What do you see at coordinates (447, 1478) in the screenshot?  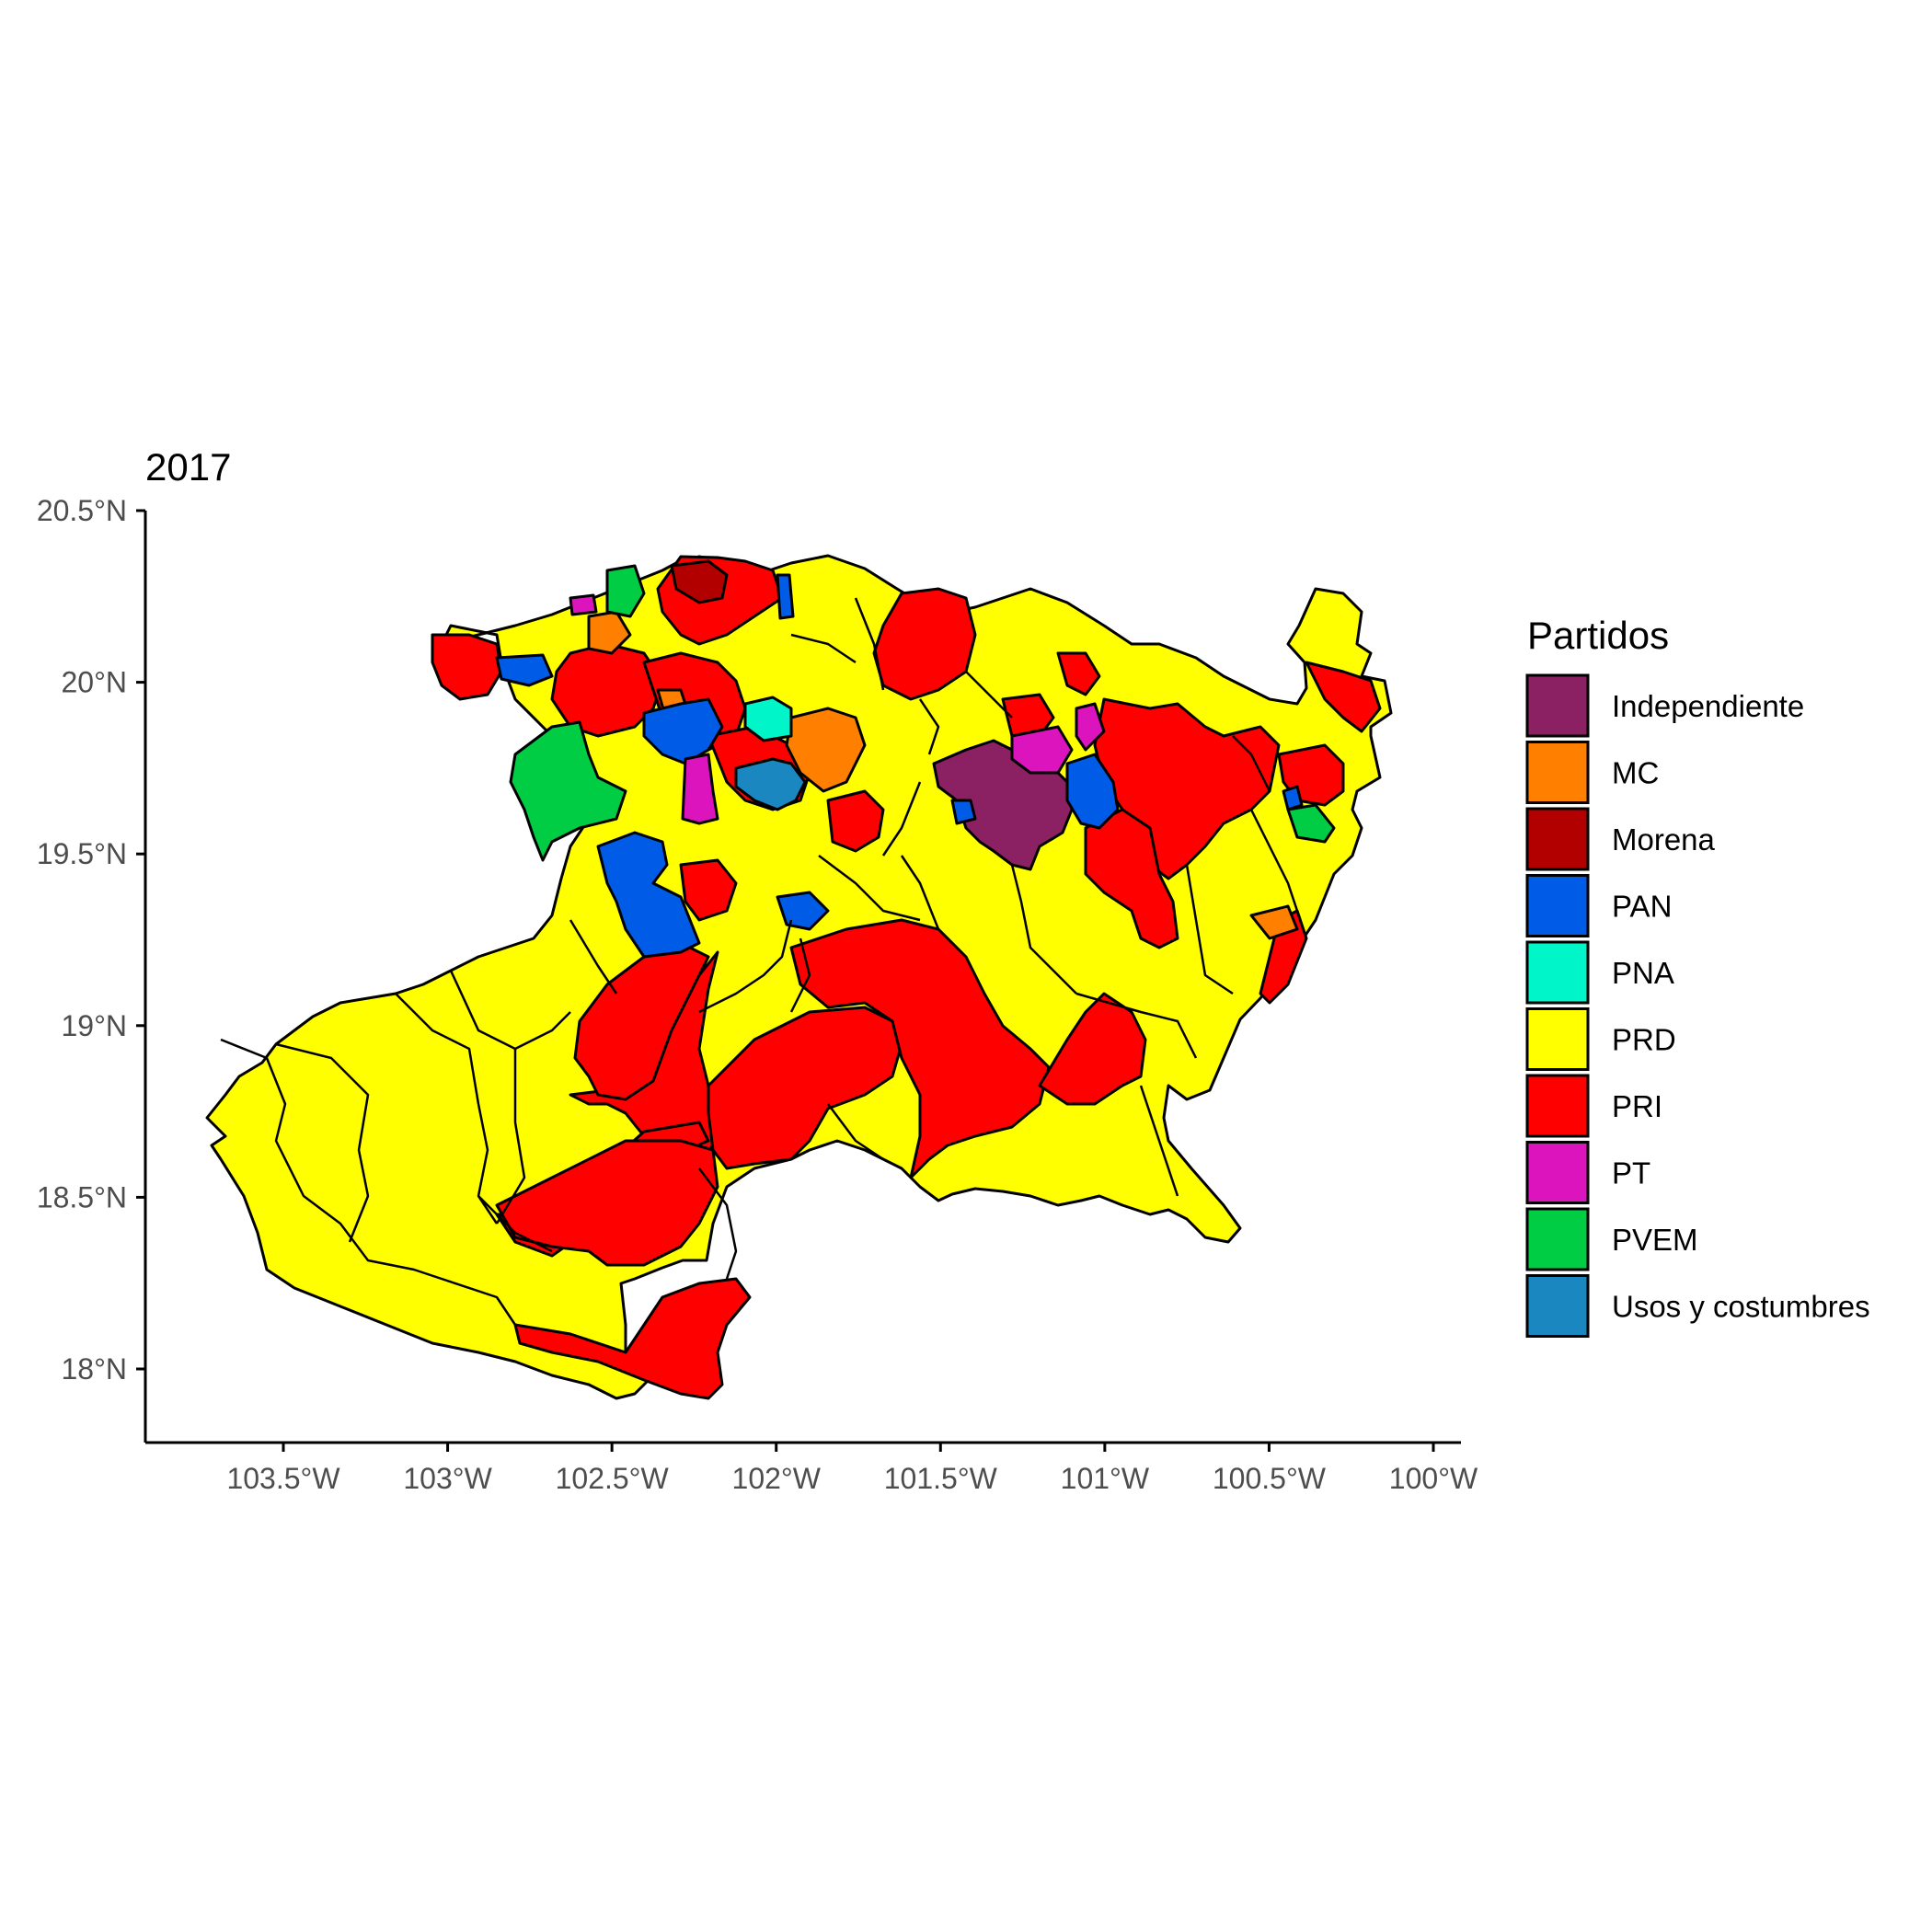 I see `x-tick-label: 103°W` at bounding box center [447, 1478].